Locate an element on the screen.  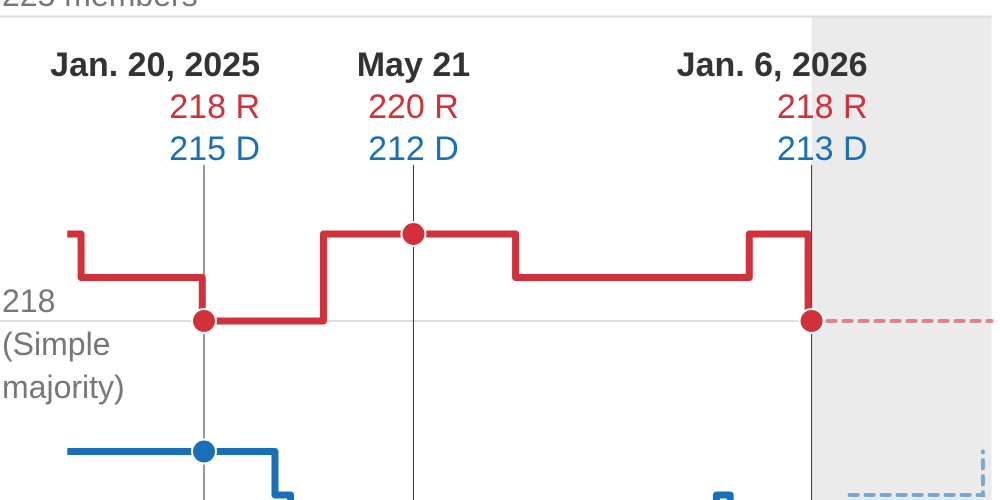
top-gridline-label: 225 members is located at coordinates (100, 6).